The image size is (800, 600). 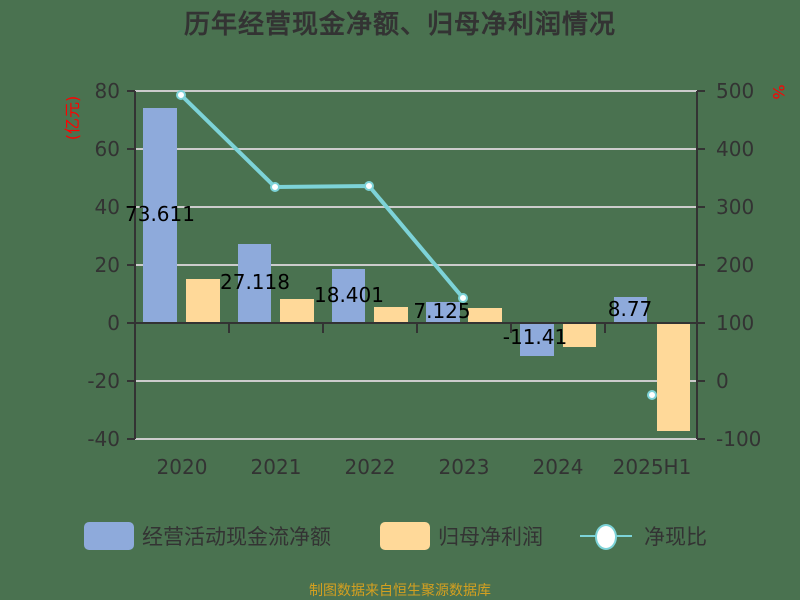 I want to click on ratio-point-2020, so click(x=181, y=95).